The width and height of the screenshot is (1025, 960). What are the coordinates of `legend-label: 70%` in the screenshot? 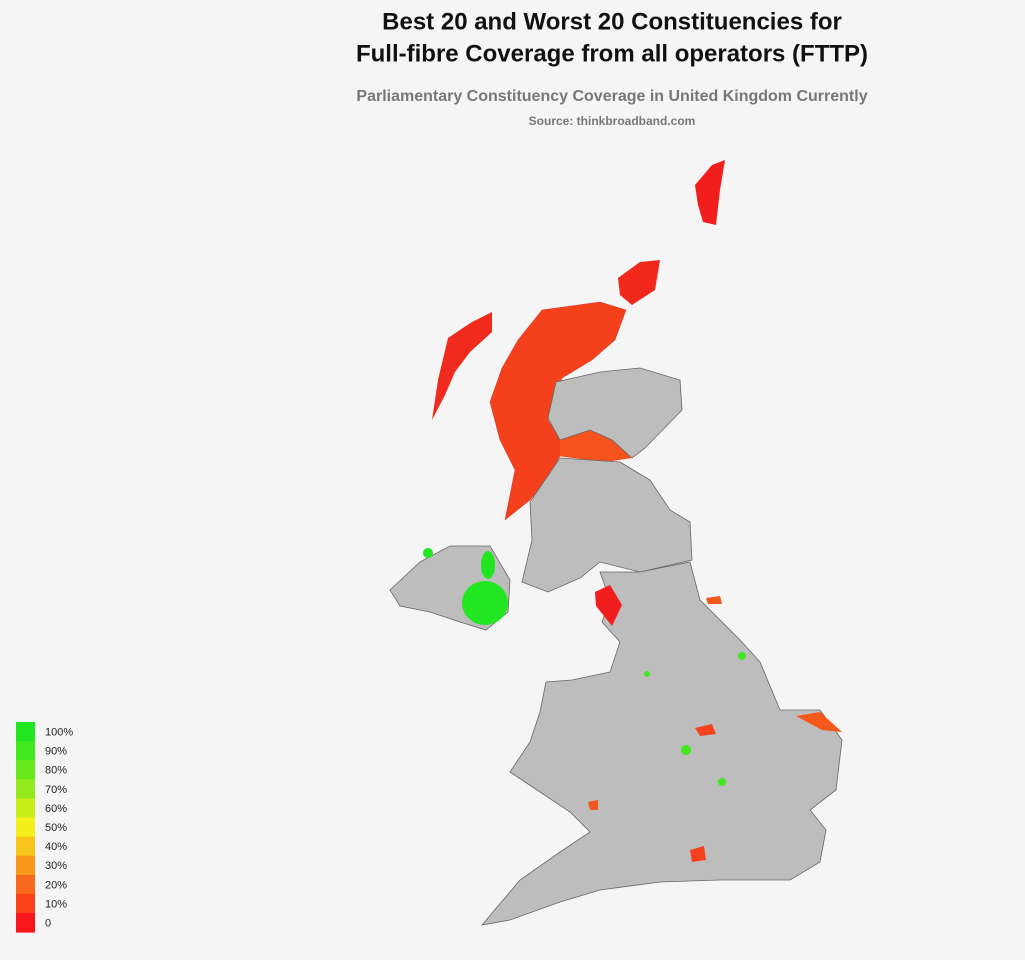 It's located at (56, 790).